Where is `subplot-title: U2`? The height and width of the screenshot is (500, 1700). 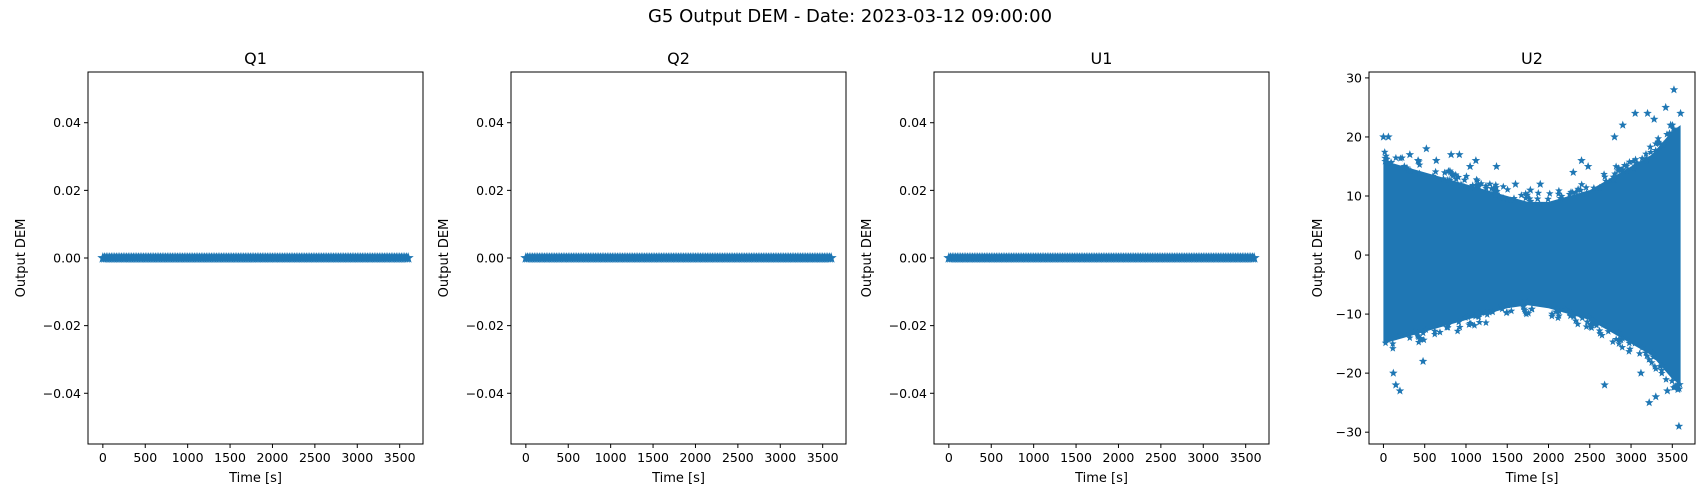 subplot-title: U2 is located at coordinates (1532, 58).